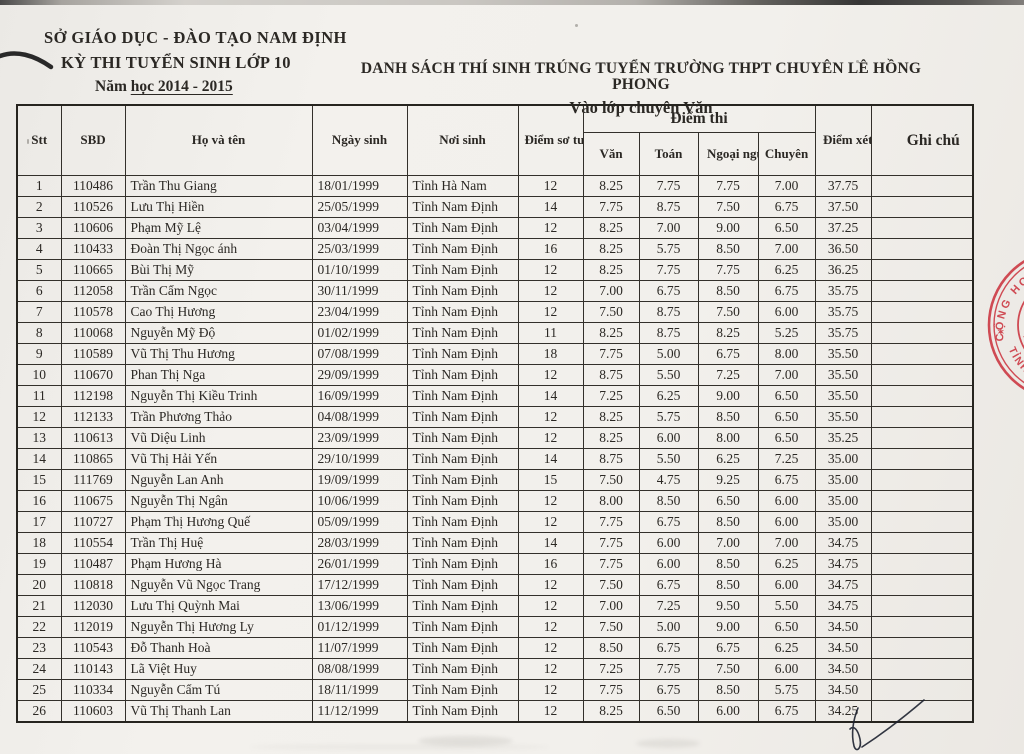 The image size is (1024, 754). Describe the element at coordinates (728, 543) in the screenshot. I see `cell-foreign-lang-score: 7.00` at that location.